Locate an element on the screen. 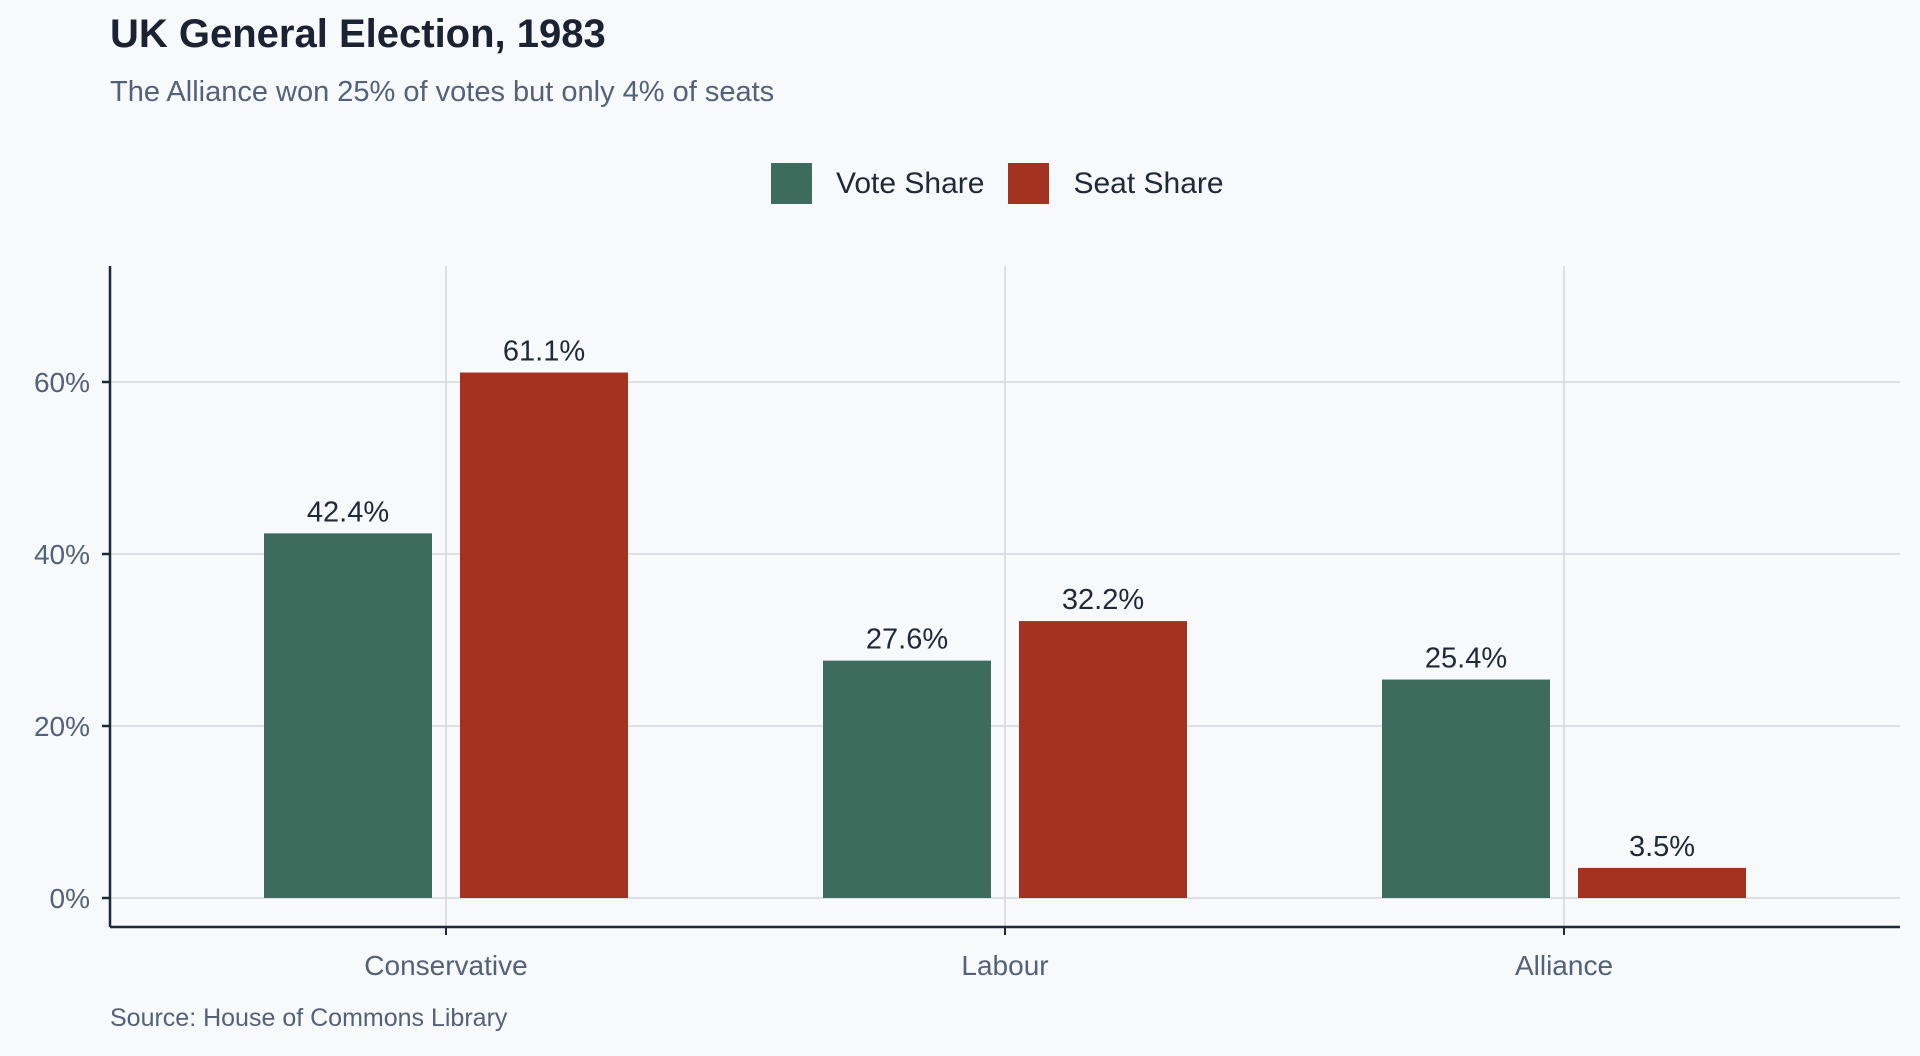 This screenshot has width=1920, height=1056. source-note: Source: House of Commons Library is located at coordinates (309, 1018).